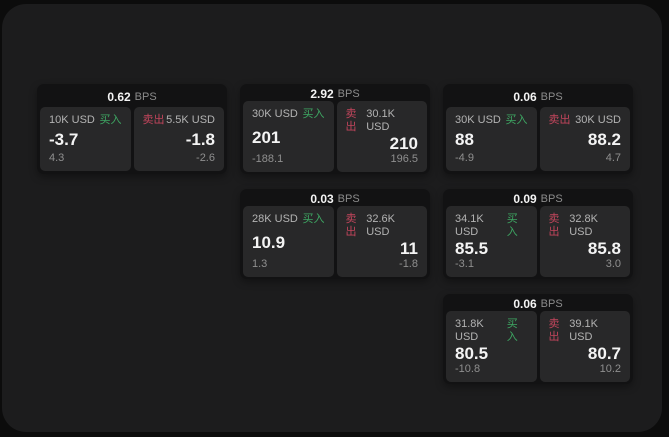 This screenshot has height=437, width=669. What do you see at coordinates (604, 353) in the screenshot?
I see `sell-price: 80.7` at bounding box center [604, 353].